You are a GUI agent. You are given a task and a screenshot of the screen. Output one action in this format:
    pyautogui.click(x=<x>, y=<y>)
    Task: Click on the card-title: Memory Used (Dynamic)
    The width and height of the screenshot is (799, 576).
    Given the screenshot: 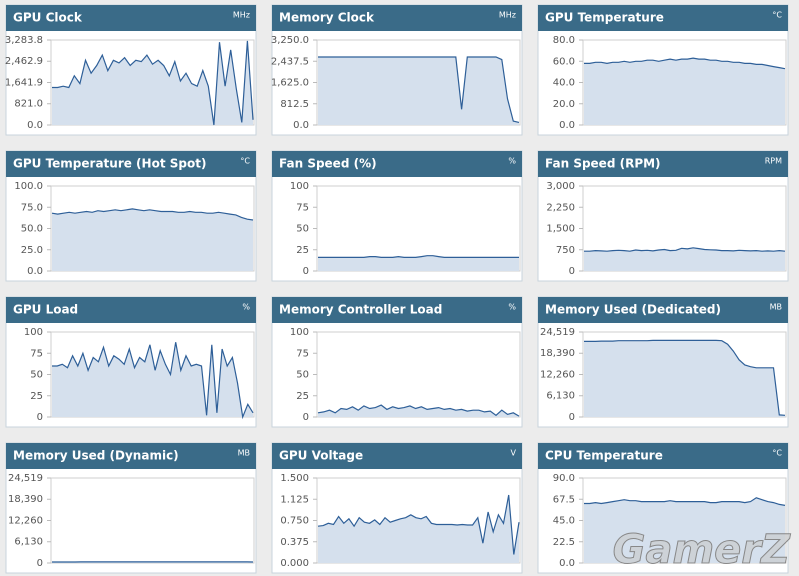 What is the action you would take?
    pyautogui.click(x=96, y=456)
    